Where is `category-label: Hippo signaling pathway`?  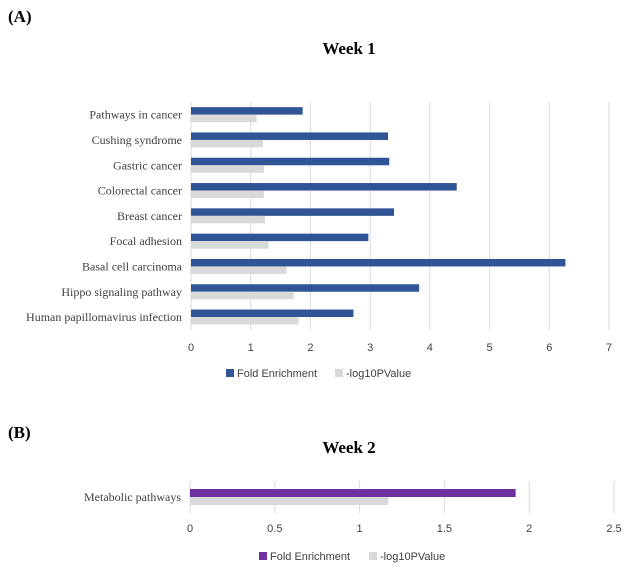 category-label: Hippo signaling pathway is located at coordinates (121, 292).